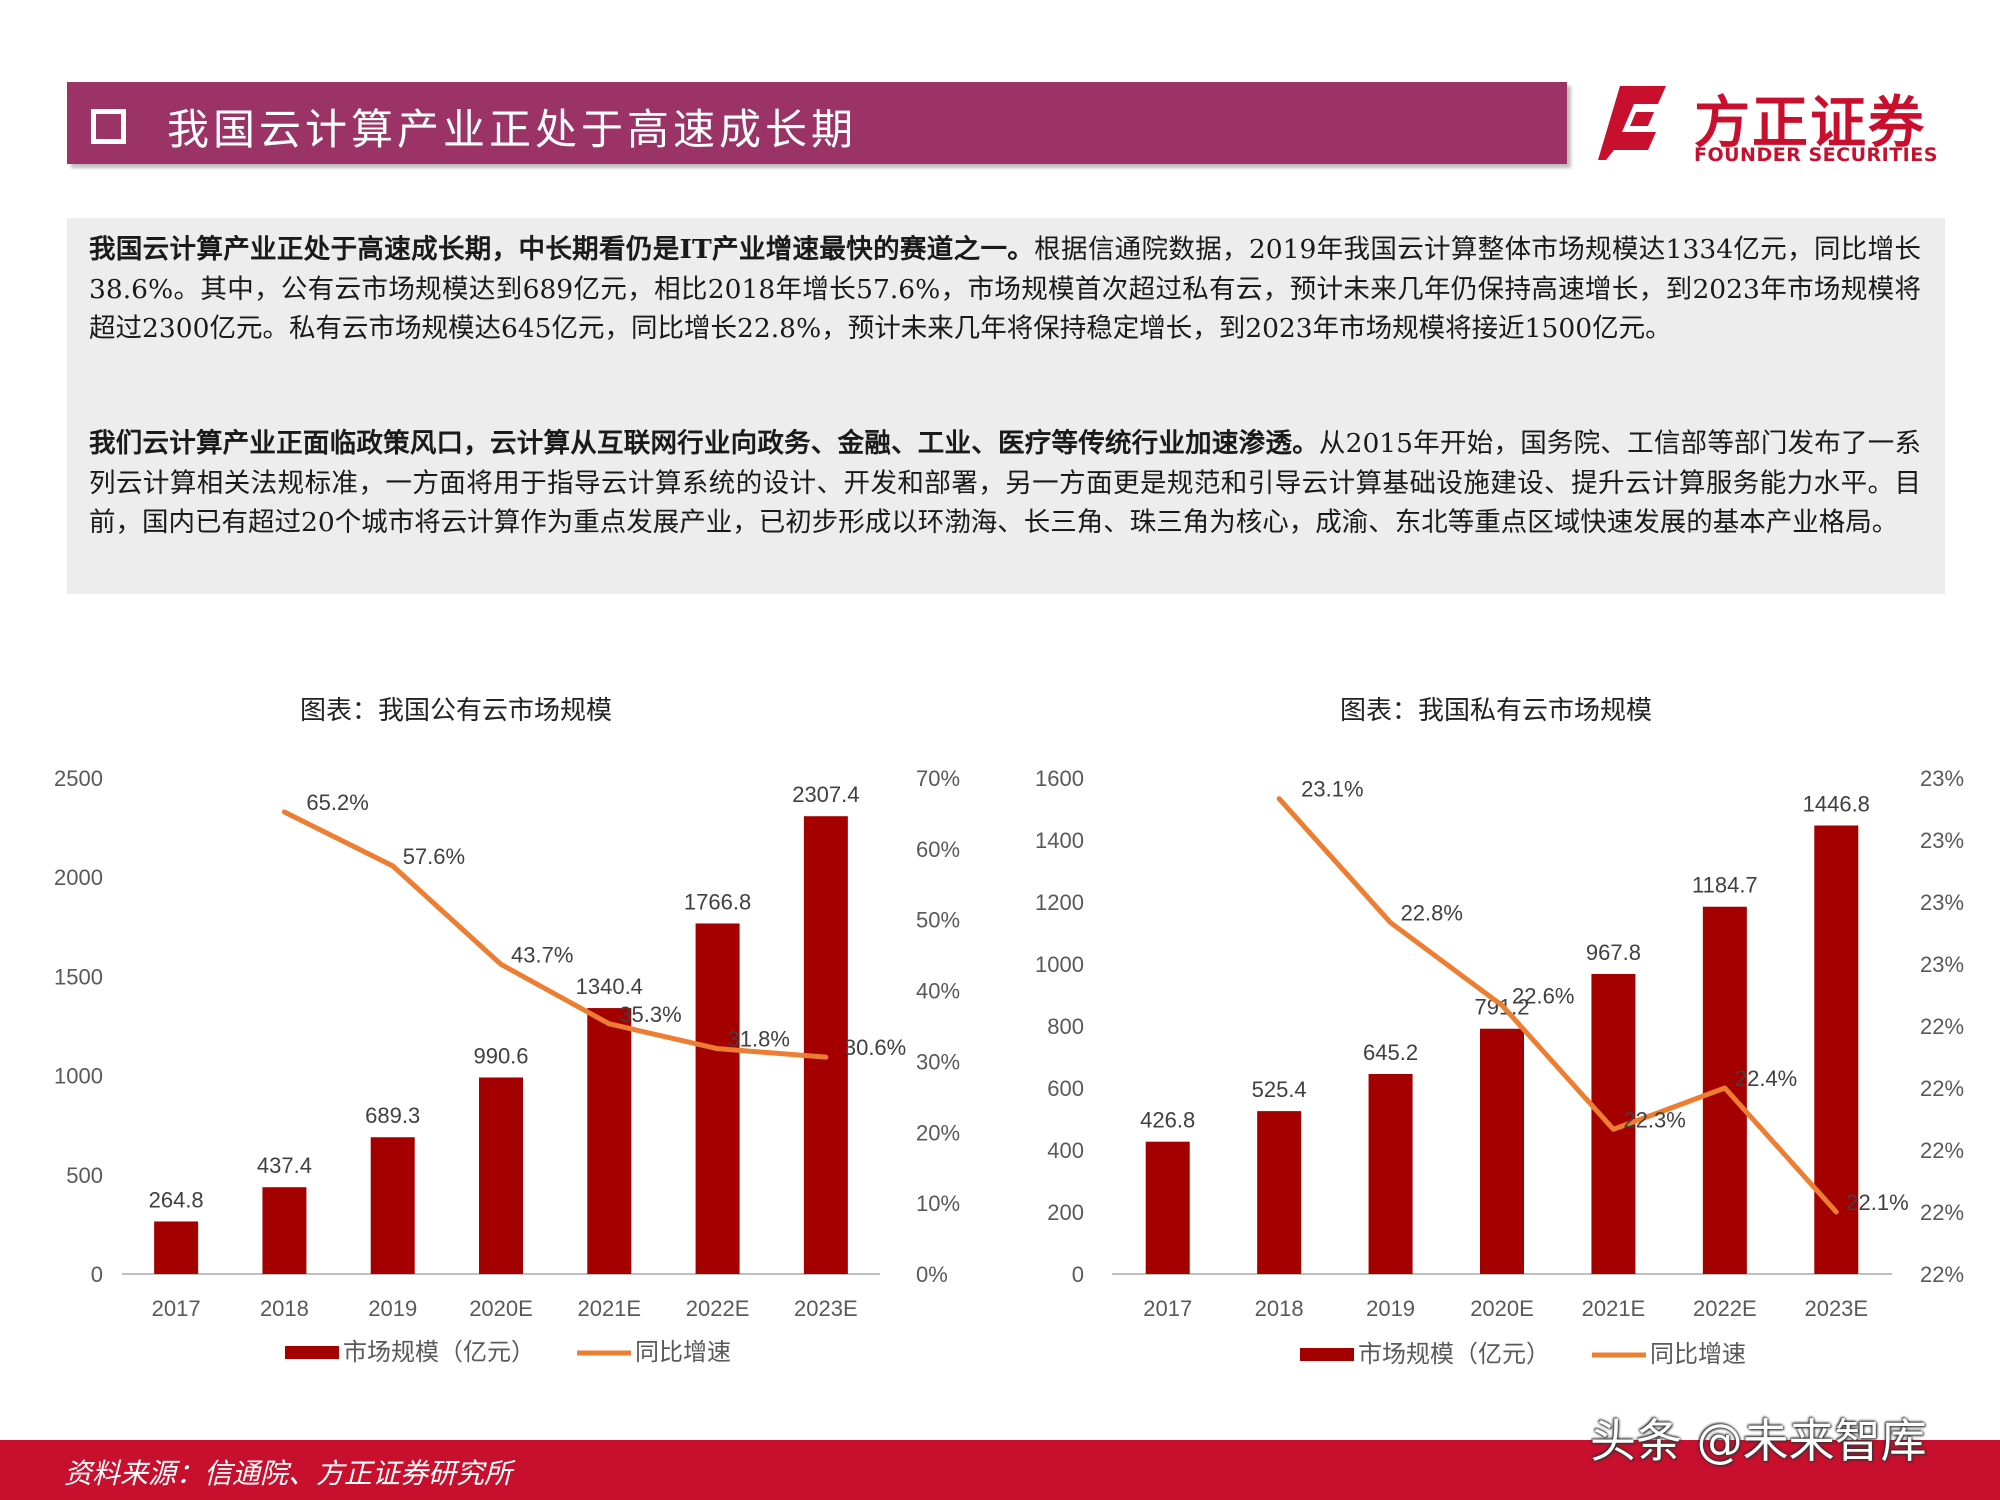  I want to click on left-axis-tick-label: 800, so click(1065, 1026).